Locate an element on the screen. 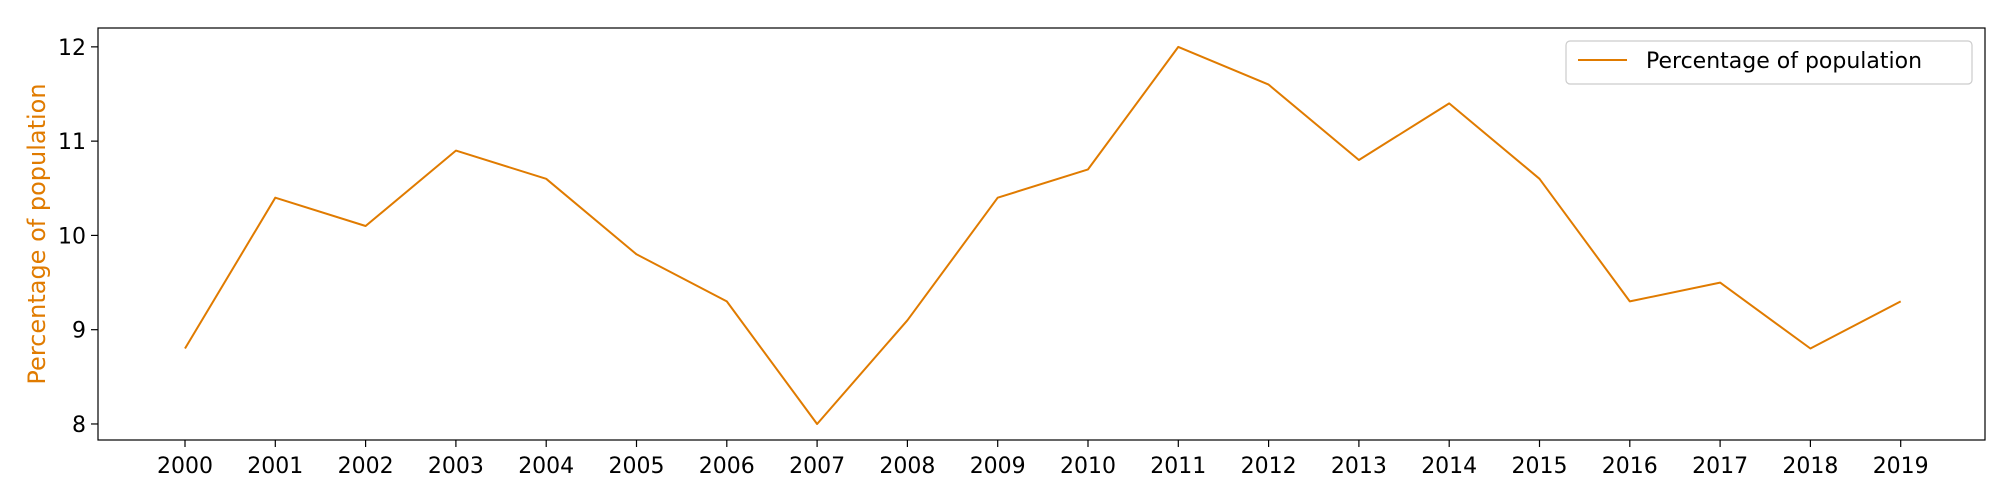 This screenshot has width=2000, height=500. x-tick-label: 2007 is located at coordinates (817, 466).